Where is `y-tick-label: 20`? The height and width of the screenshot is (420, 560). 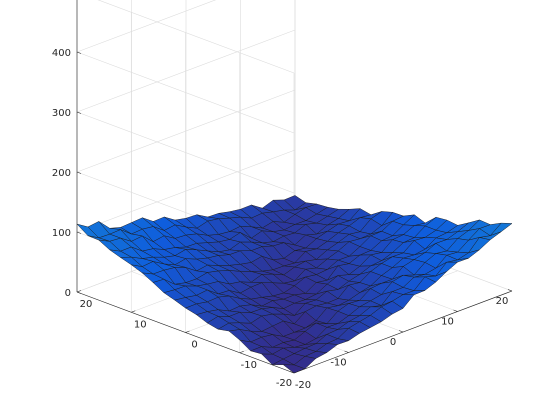 y-tick-label: 20 is located at coordinates (86, 304).